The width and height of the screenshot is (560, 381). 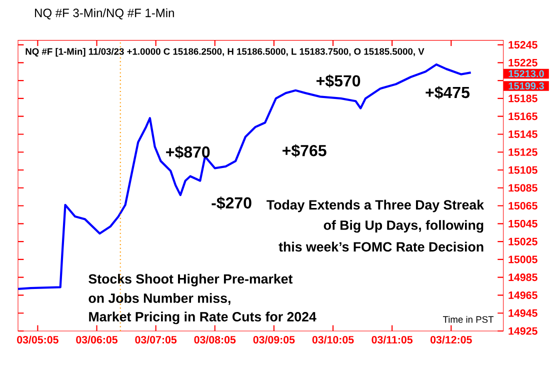 I want to click on y-tick-label: 15145, so click(x=523, y=134).